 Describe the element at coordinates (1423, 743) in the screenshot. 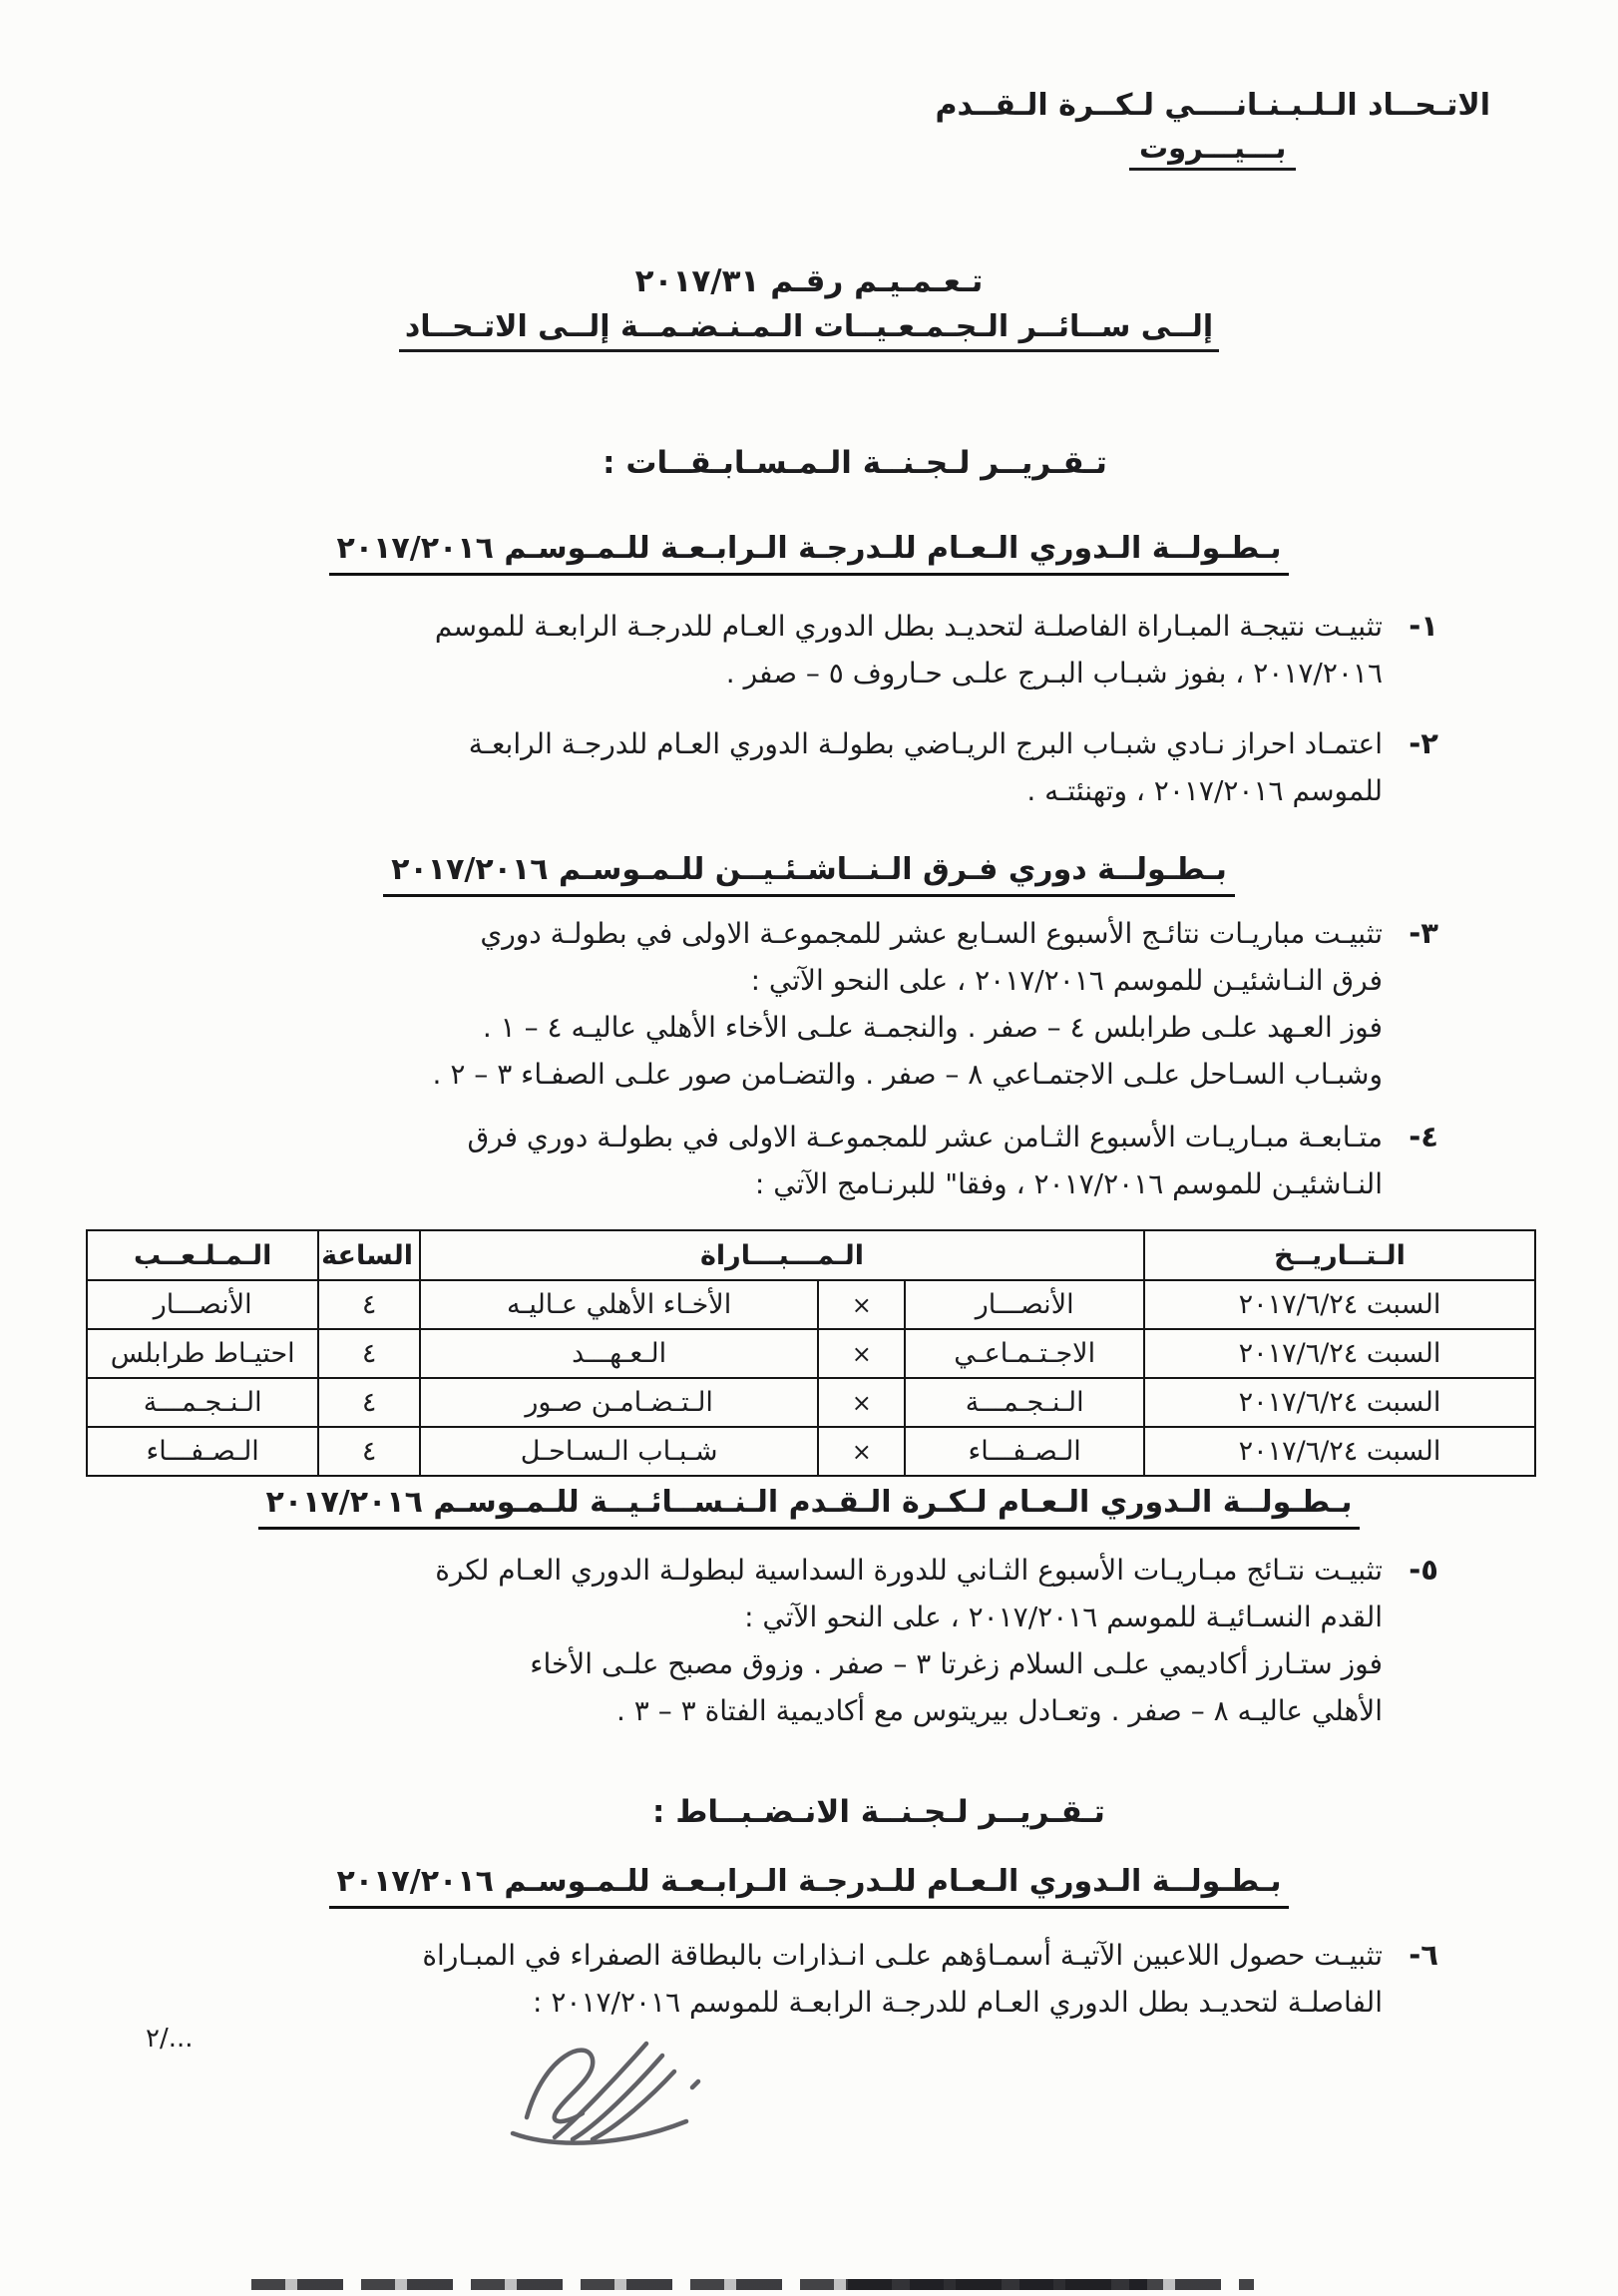

I see `item-number: ٢-` at that location.